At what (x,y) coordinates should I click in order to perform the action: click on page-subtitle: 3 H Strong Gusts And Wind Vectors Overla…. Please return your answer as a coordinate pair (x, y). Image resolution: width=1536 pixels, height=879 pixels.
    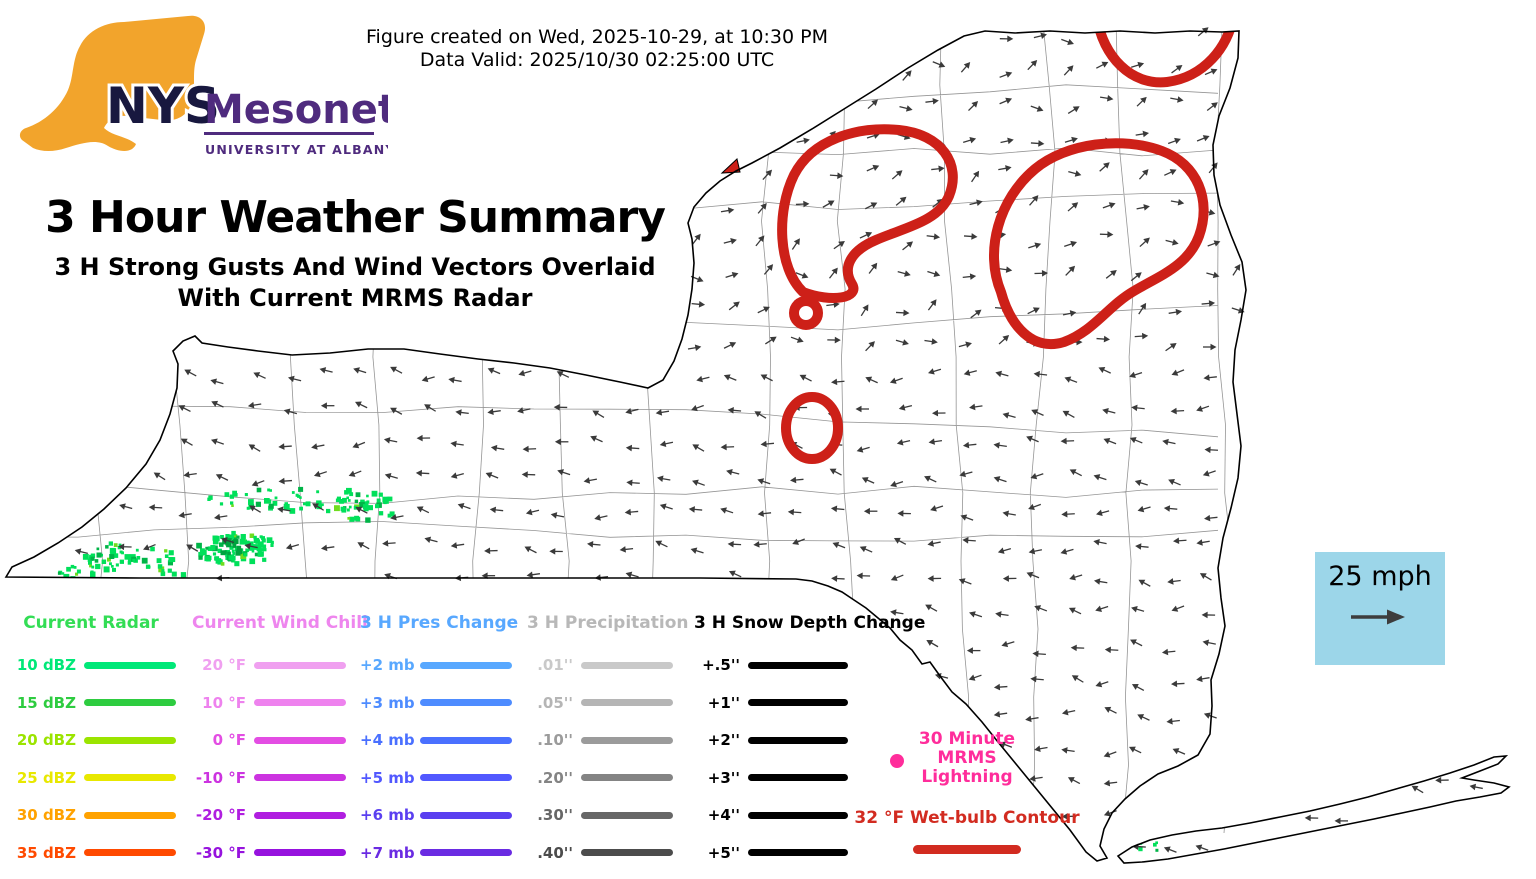
    Looking at the image, I should click on (355, 283).